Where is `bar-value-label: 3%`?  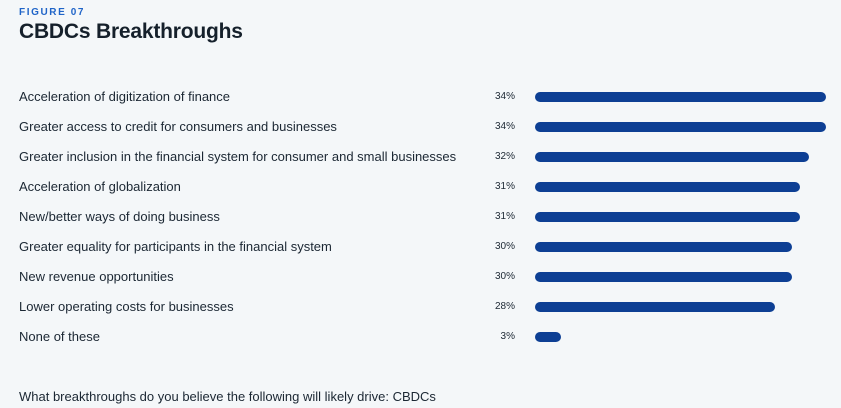
bar-value-label: 3% is located at coordinates (507, 336).